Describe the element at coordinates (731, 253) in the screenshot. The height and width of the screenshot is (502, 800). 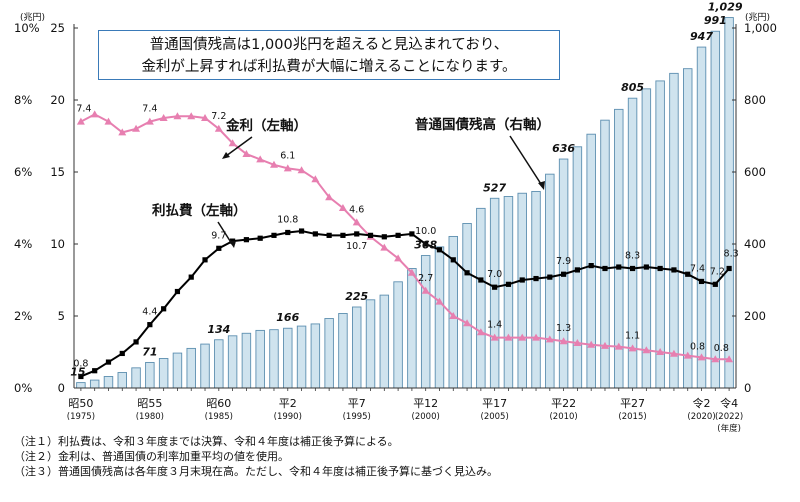
I see `interest-payment-data-label: 8.3` at that location.